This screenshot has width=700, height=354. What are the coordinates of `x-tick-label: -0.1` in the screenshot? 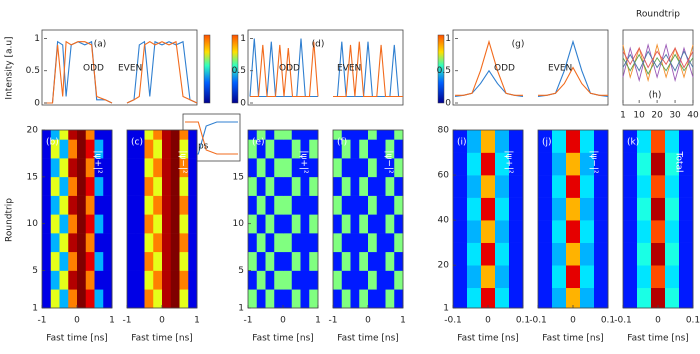 It's located at (538, 321).